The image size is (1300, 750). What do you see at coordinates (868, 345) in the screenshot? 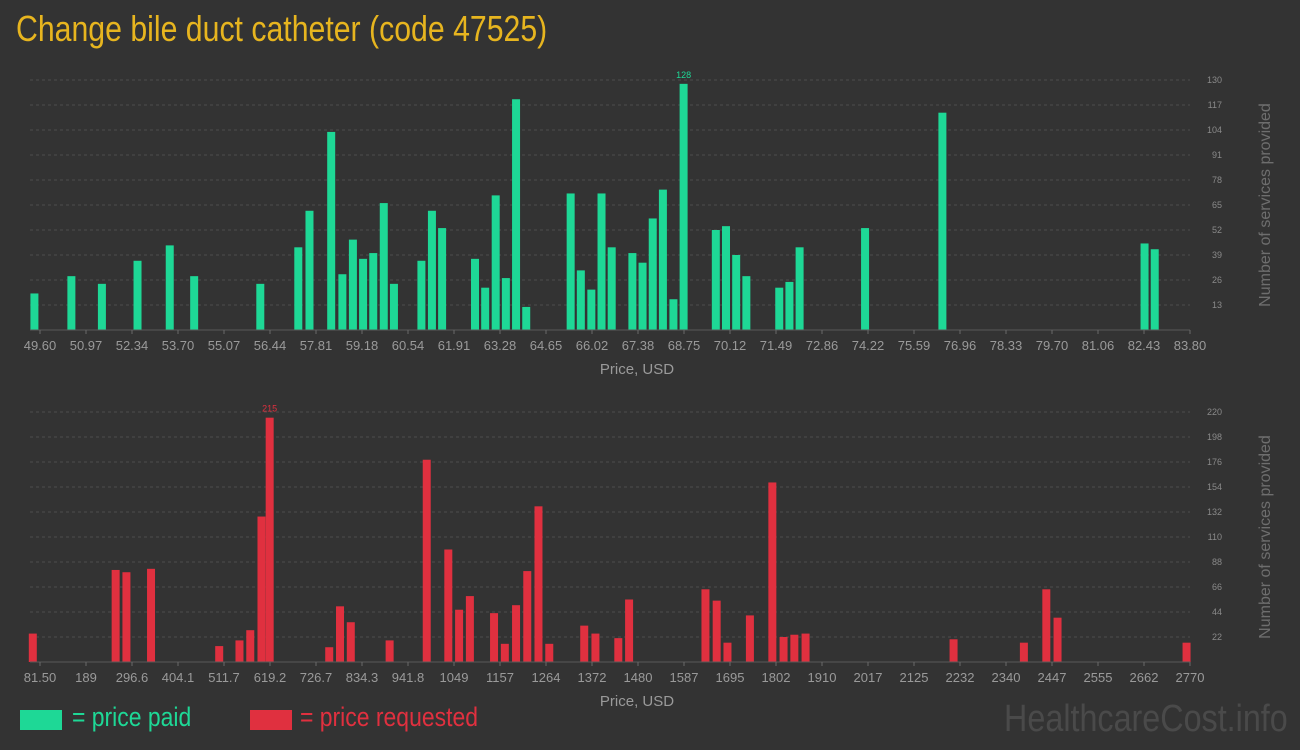
I see `x-tick-label: 74.22` at bounding box center [868, 345].